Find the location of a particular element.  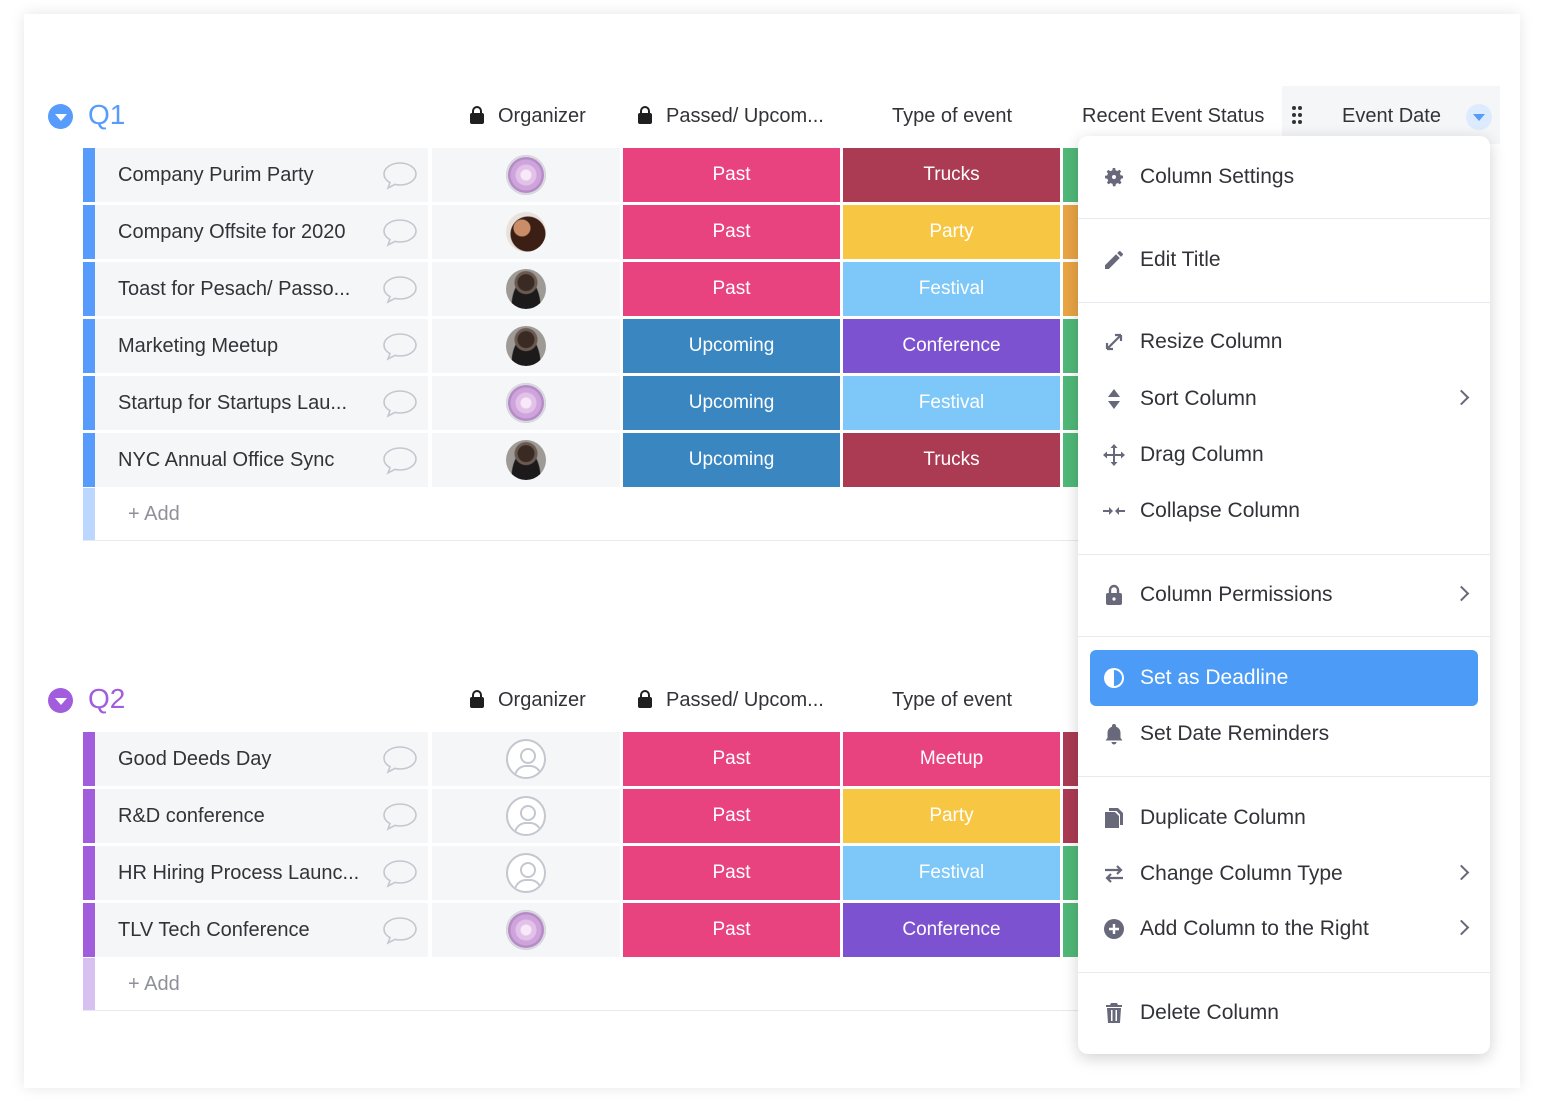

table-row: Toast for Pesach/ Passo... Past Festival is located at coordinates (588, 289).